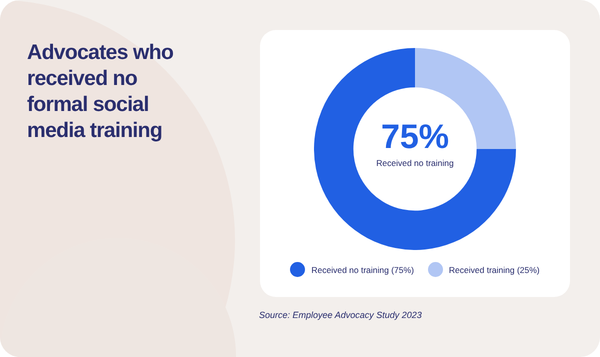 The width and height of the screenshot is (600, 357). Describe the element at coordinates (100, 92) in the screenshot. I see `text: Advocates who received no formal social media training` at that location.